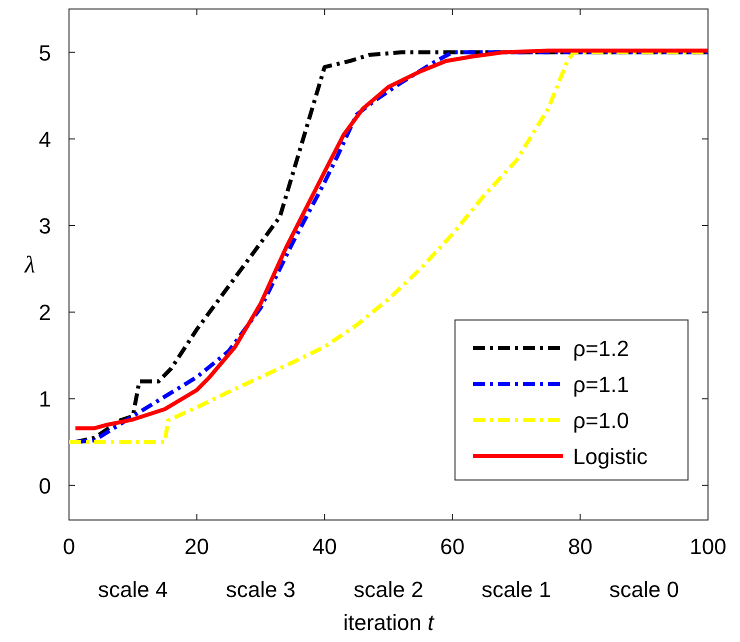 The width and height of the screenshot is (740, 642). Describe the element at coordinates (601, 348) in the screenshot. I see `legend-label: ρ=1.2` at that location.